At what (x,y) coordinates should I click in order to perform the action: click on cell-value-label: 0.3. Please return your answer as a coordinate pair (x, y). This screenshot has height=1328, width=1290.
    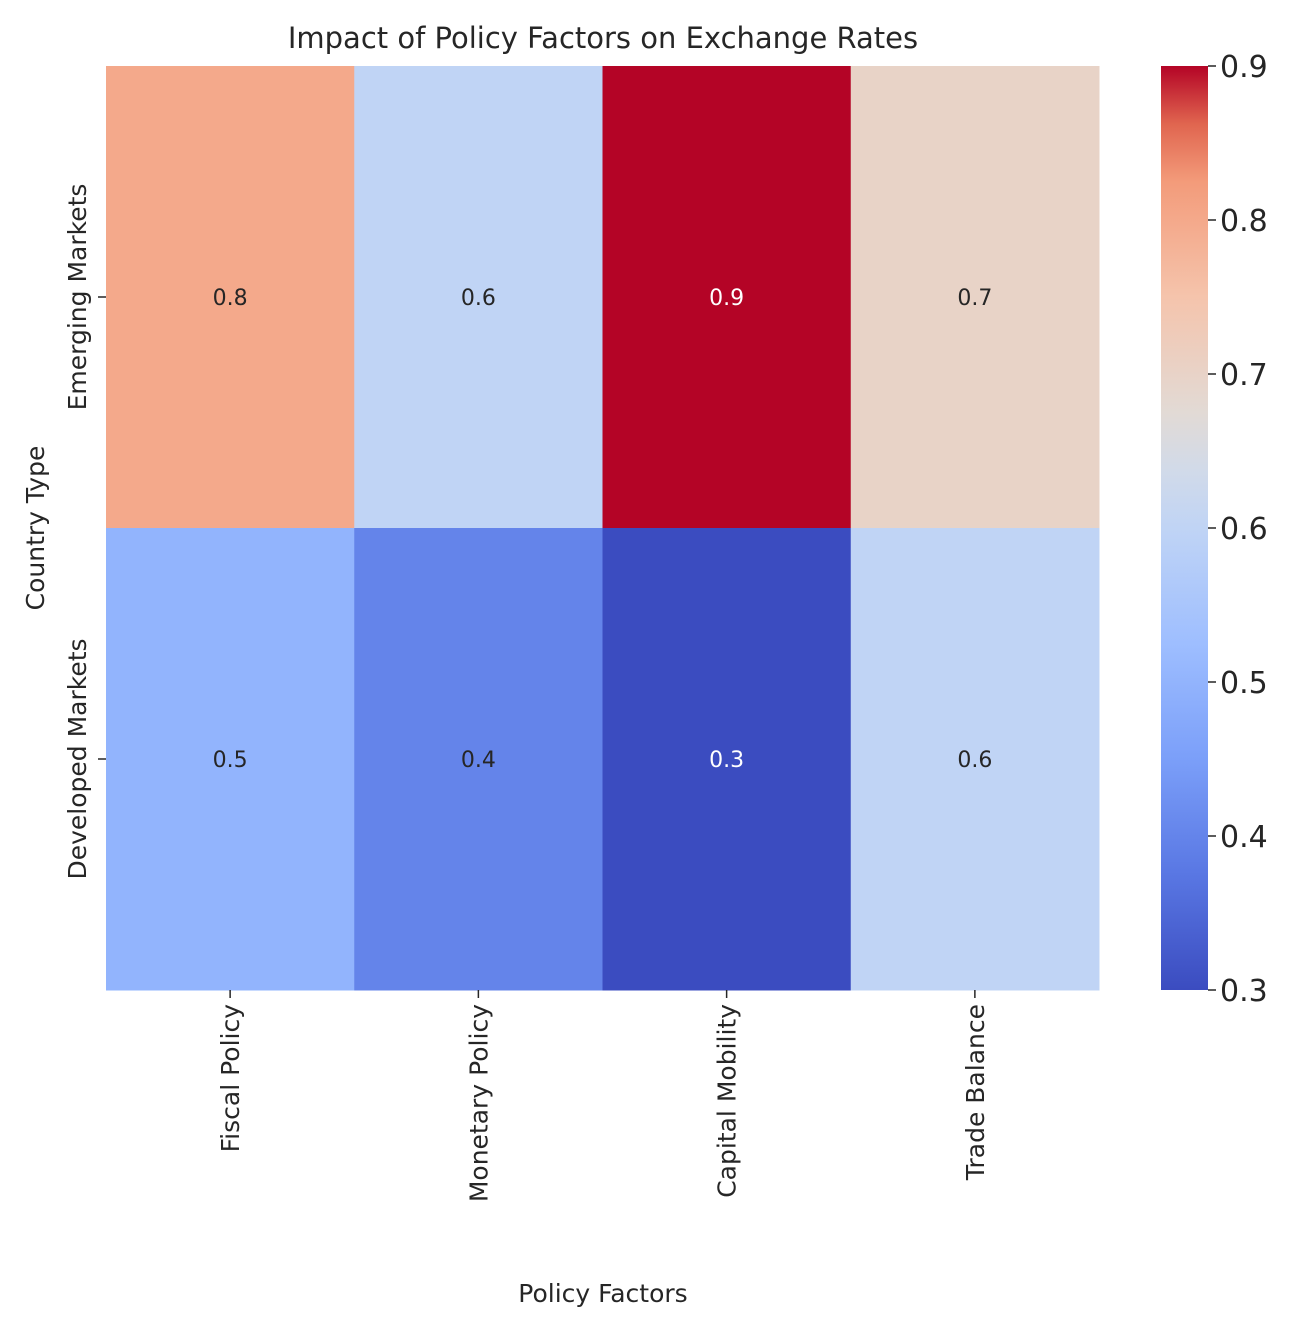
    Looking at the image, I should click on (726, 760).